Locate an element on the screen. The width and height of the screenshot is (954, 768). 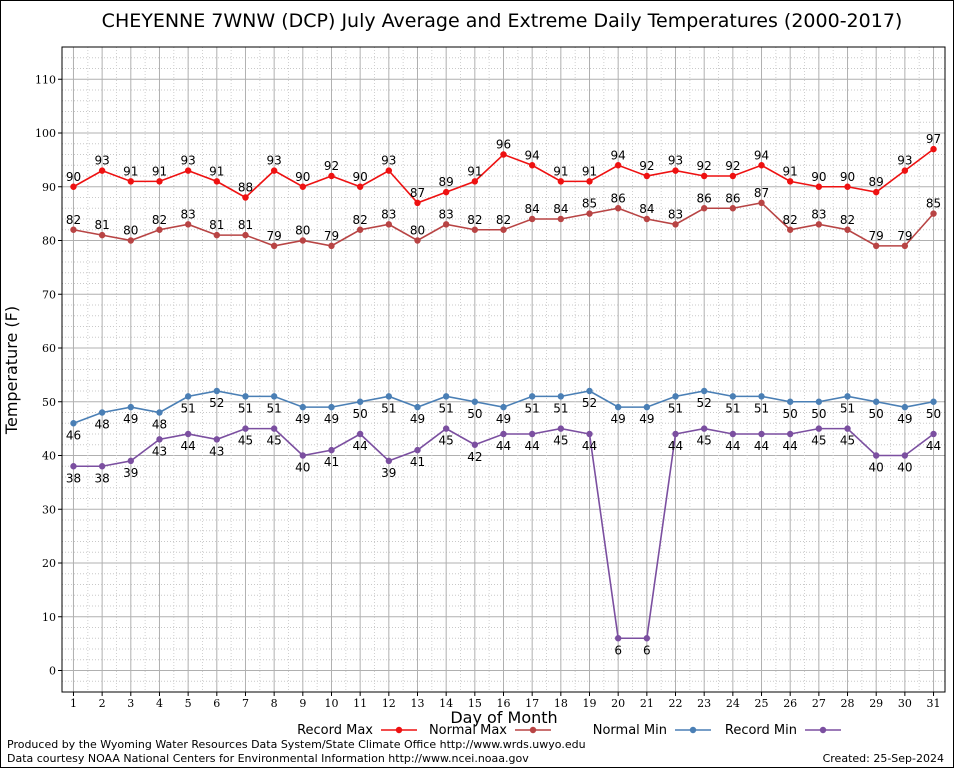
x-tick-label: 15 is located at coordinates (475, 703).